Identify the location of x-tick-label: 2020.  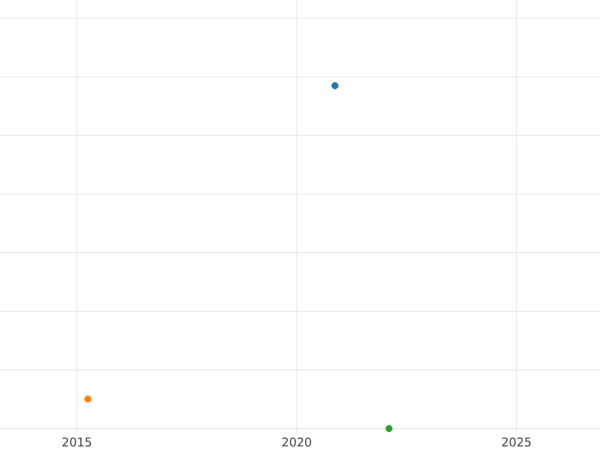
(297, 442).